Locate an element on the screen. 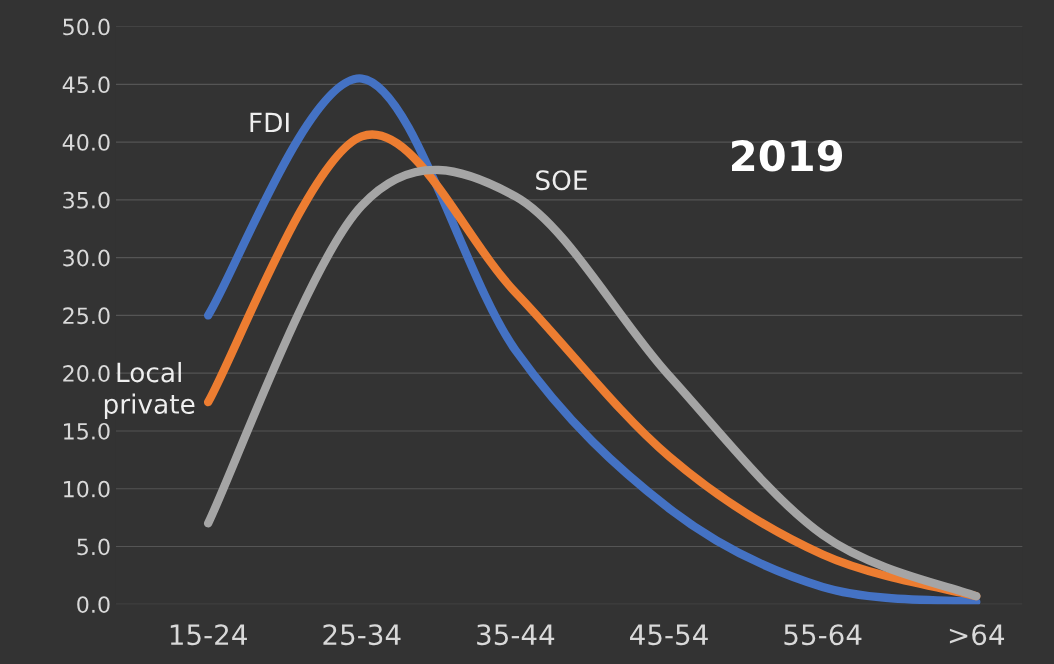 This screenshot has width=1054, height=664. y-tick-label: 15.0 is located at coordinates (87, 431).